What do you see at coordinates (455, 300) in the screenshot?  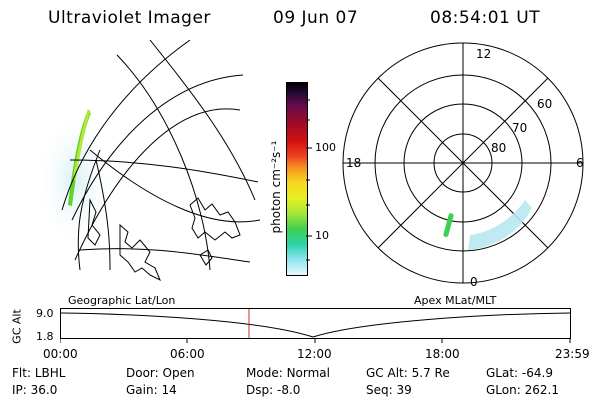 I see `timeline-right-label: Apex MLat/MLT` at bounding box center [455, 300].